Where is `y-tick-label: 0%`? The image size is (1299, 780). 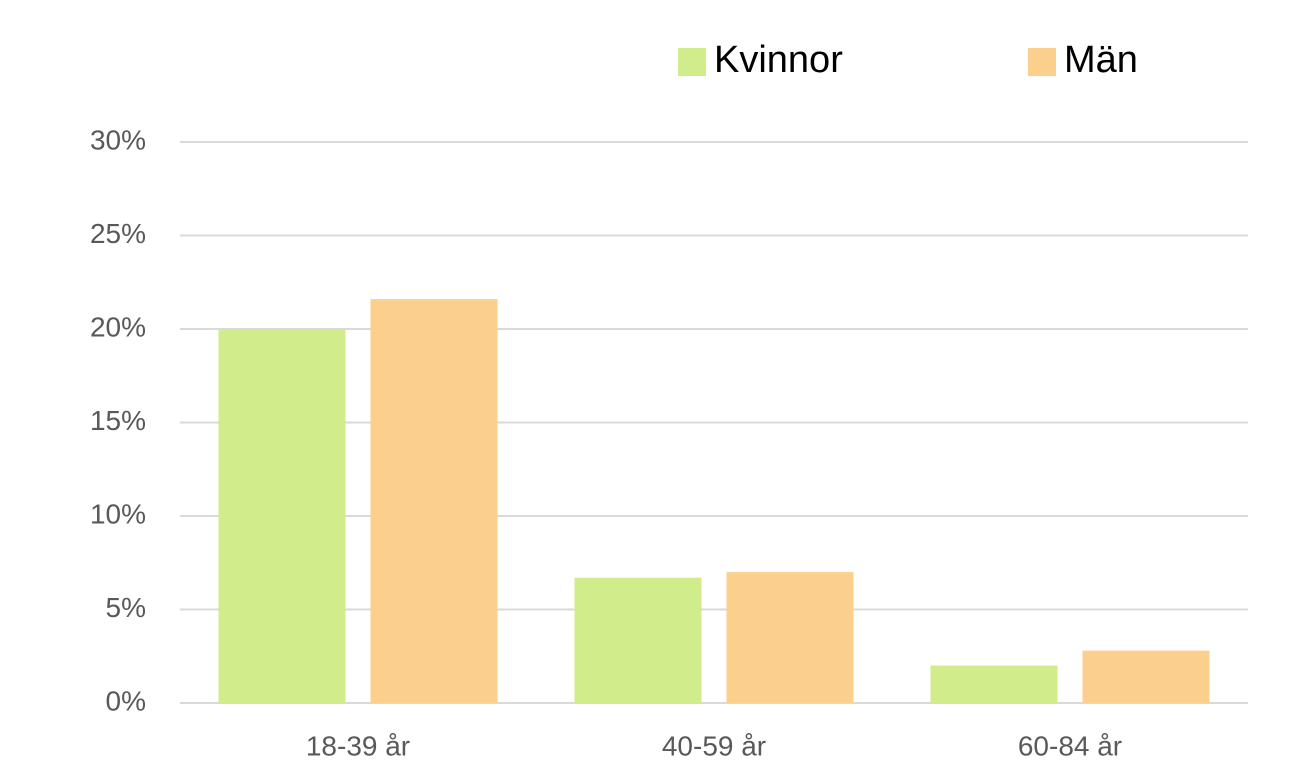
y-tick-label: 0% is located at coordinates (126, 700).